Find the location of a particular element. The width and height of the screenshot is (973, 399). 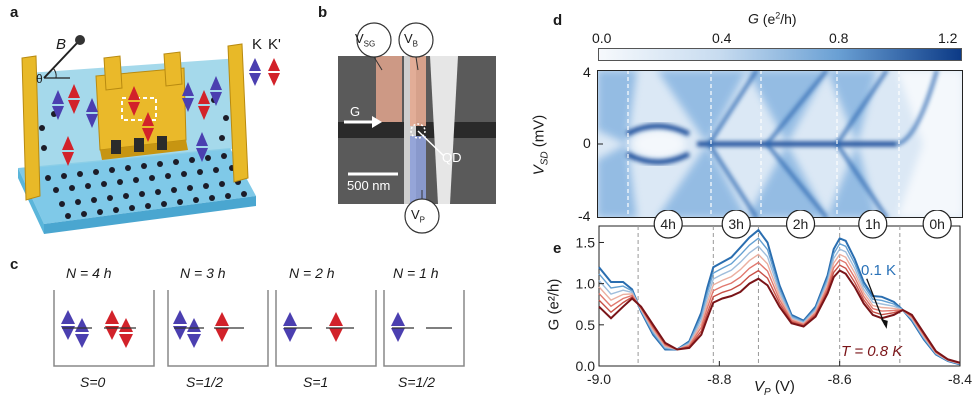

state-spin-4h: S=0 is located at coordinates (93, 382).